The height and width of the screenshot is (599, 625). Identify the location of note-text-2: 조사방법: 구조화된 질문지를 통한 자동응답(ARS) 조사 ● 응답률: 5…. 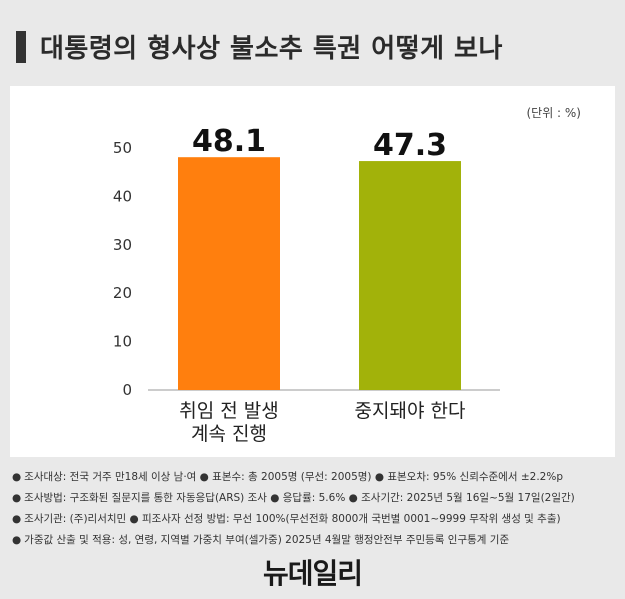
(299, 498).